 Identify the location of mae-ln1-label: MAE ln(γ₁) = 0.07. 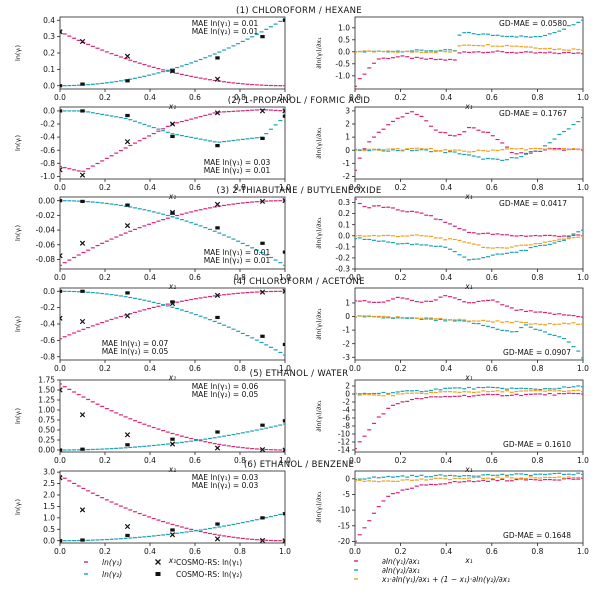
(135, 343).